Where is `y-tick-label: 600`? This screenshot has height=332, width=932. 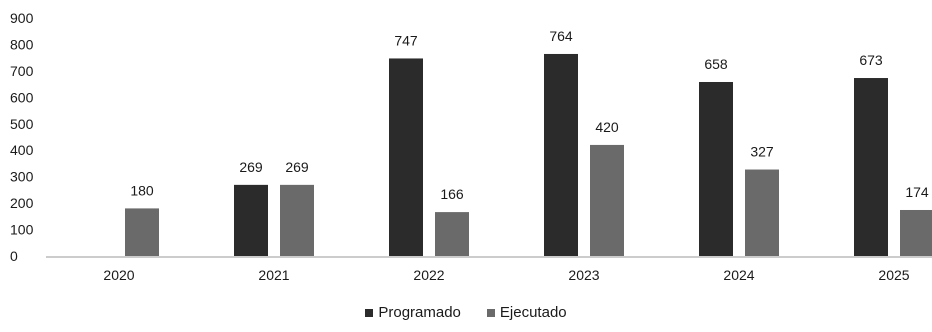
y-tick-label: 600 is located at coordinates (22, 97).